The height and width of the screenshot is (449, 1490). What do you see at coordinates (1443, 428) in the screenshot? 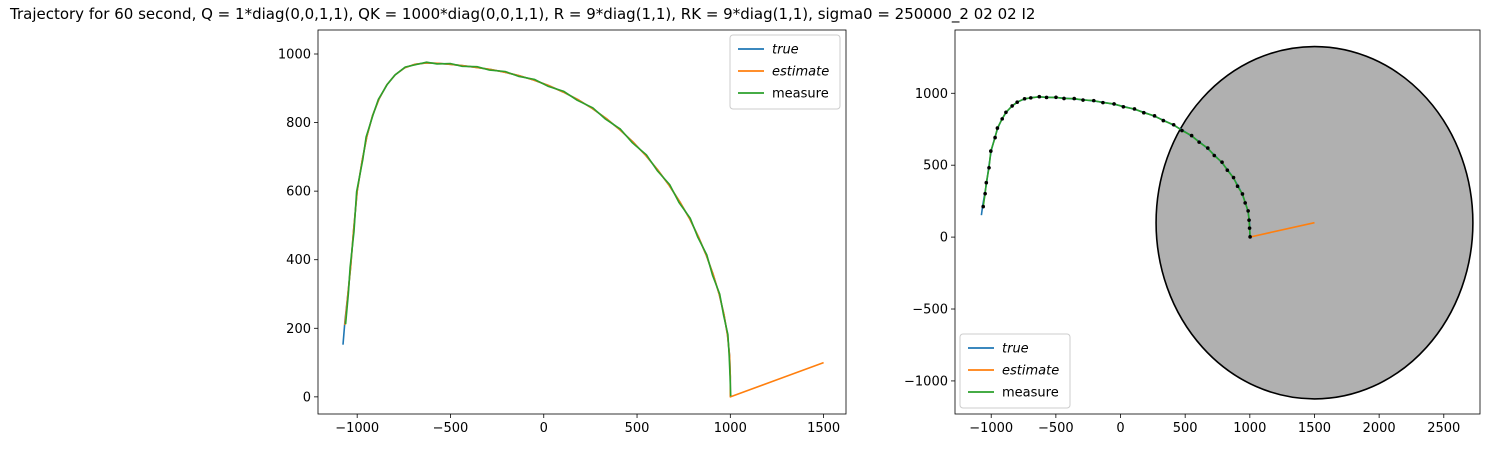
I see `x-tick-label: 2500` at bounding box center [1443, 428].